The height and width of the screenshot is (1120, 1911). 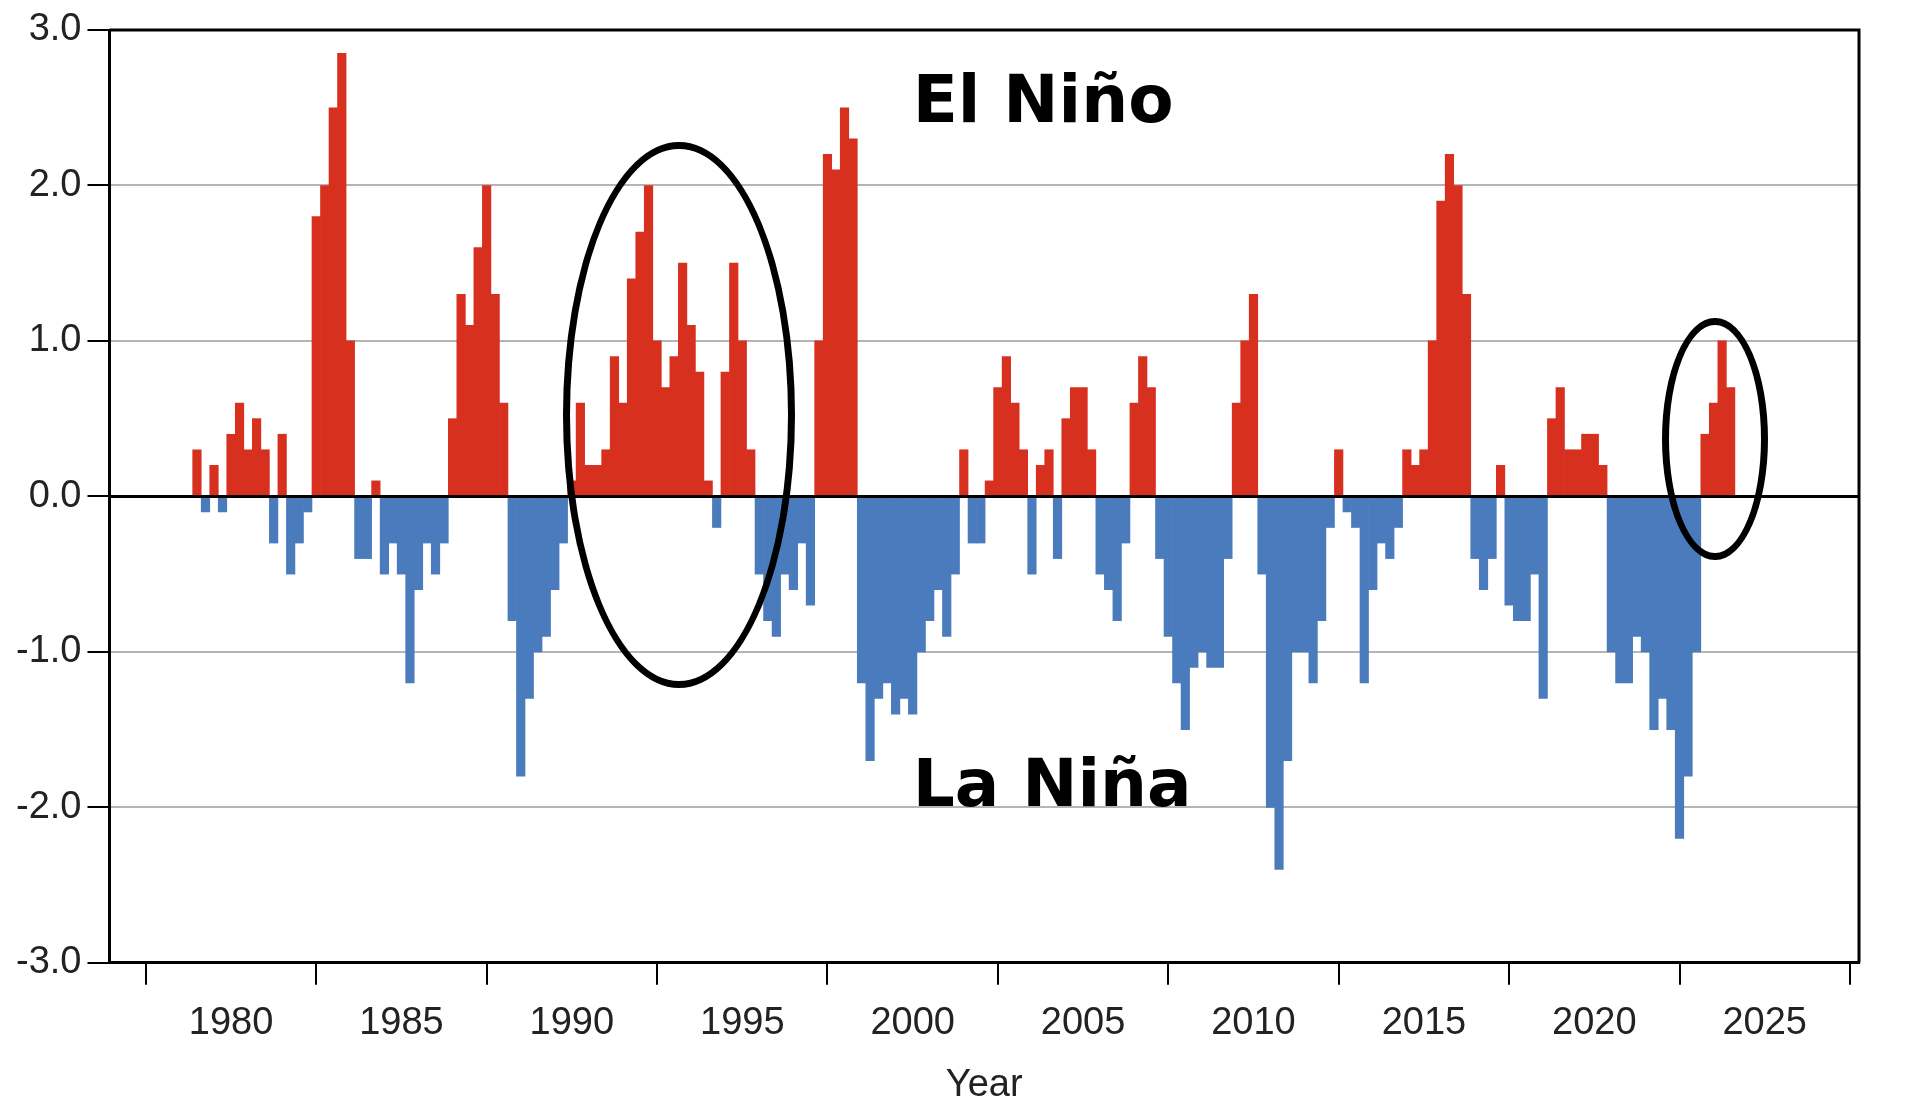 I want to click on y-tick-label: 1.0, so click(x=55, y=338).